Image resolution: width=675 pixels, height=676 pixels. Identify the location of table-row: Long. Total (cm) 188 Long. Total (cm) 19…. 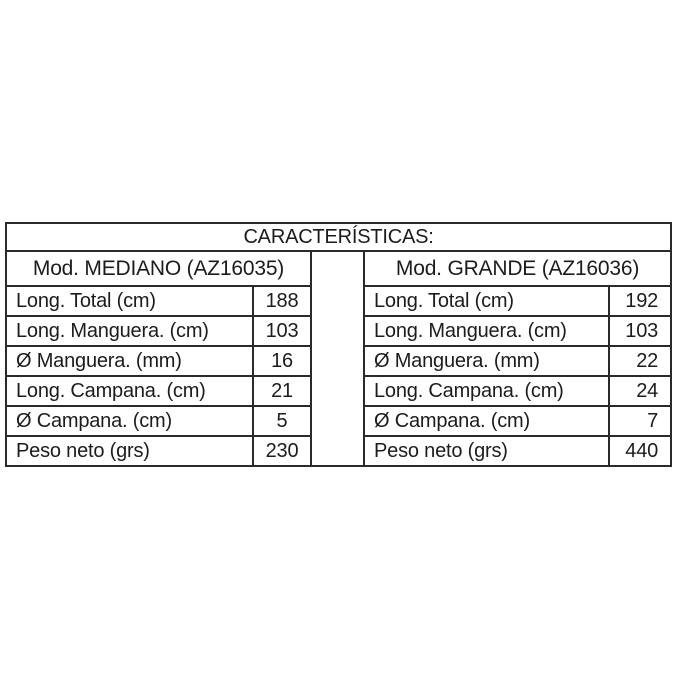
(339, 301).